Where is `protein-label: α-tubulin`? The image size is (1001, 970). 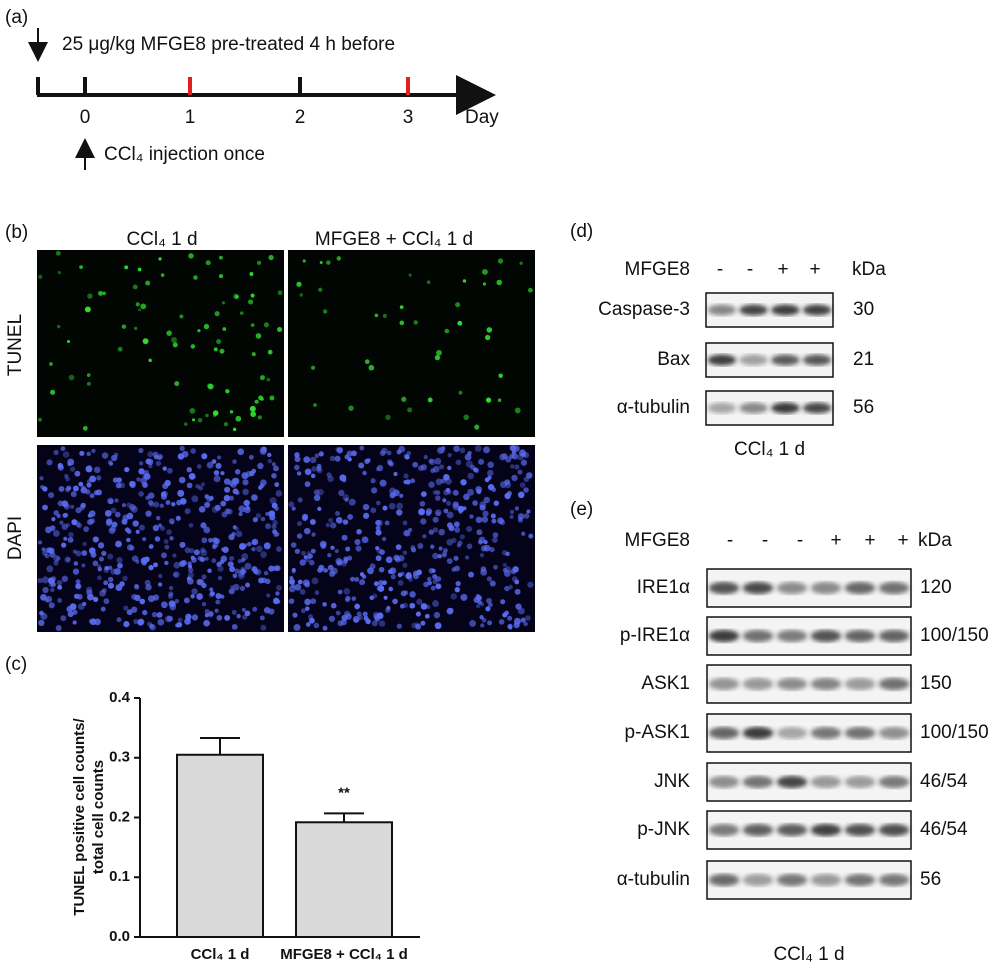
protein-label: α-tubulin is located at coordinates (653, 879).